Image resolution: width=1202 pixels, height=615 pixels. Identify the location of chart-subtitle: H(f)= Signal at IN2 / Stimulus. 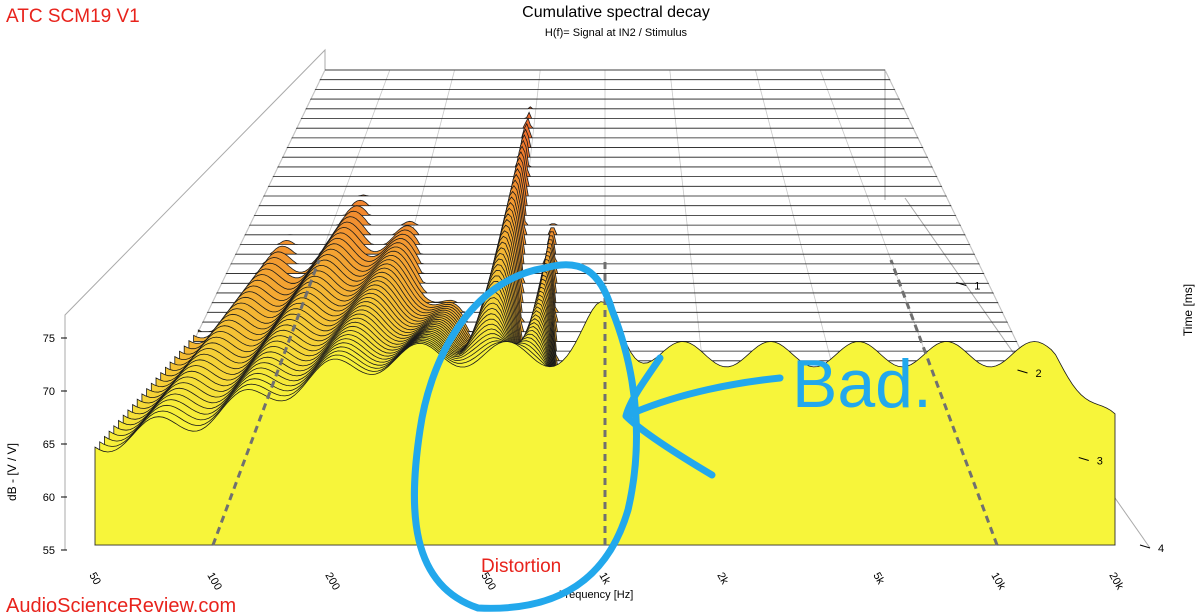
(616, 33).